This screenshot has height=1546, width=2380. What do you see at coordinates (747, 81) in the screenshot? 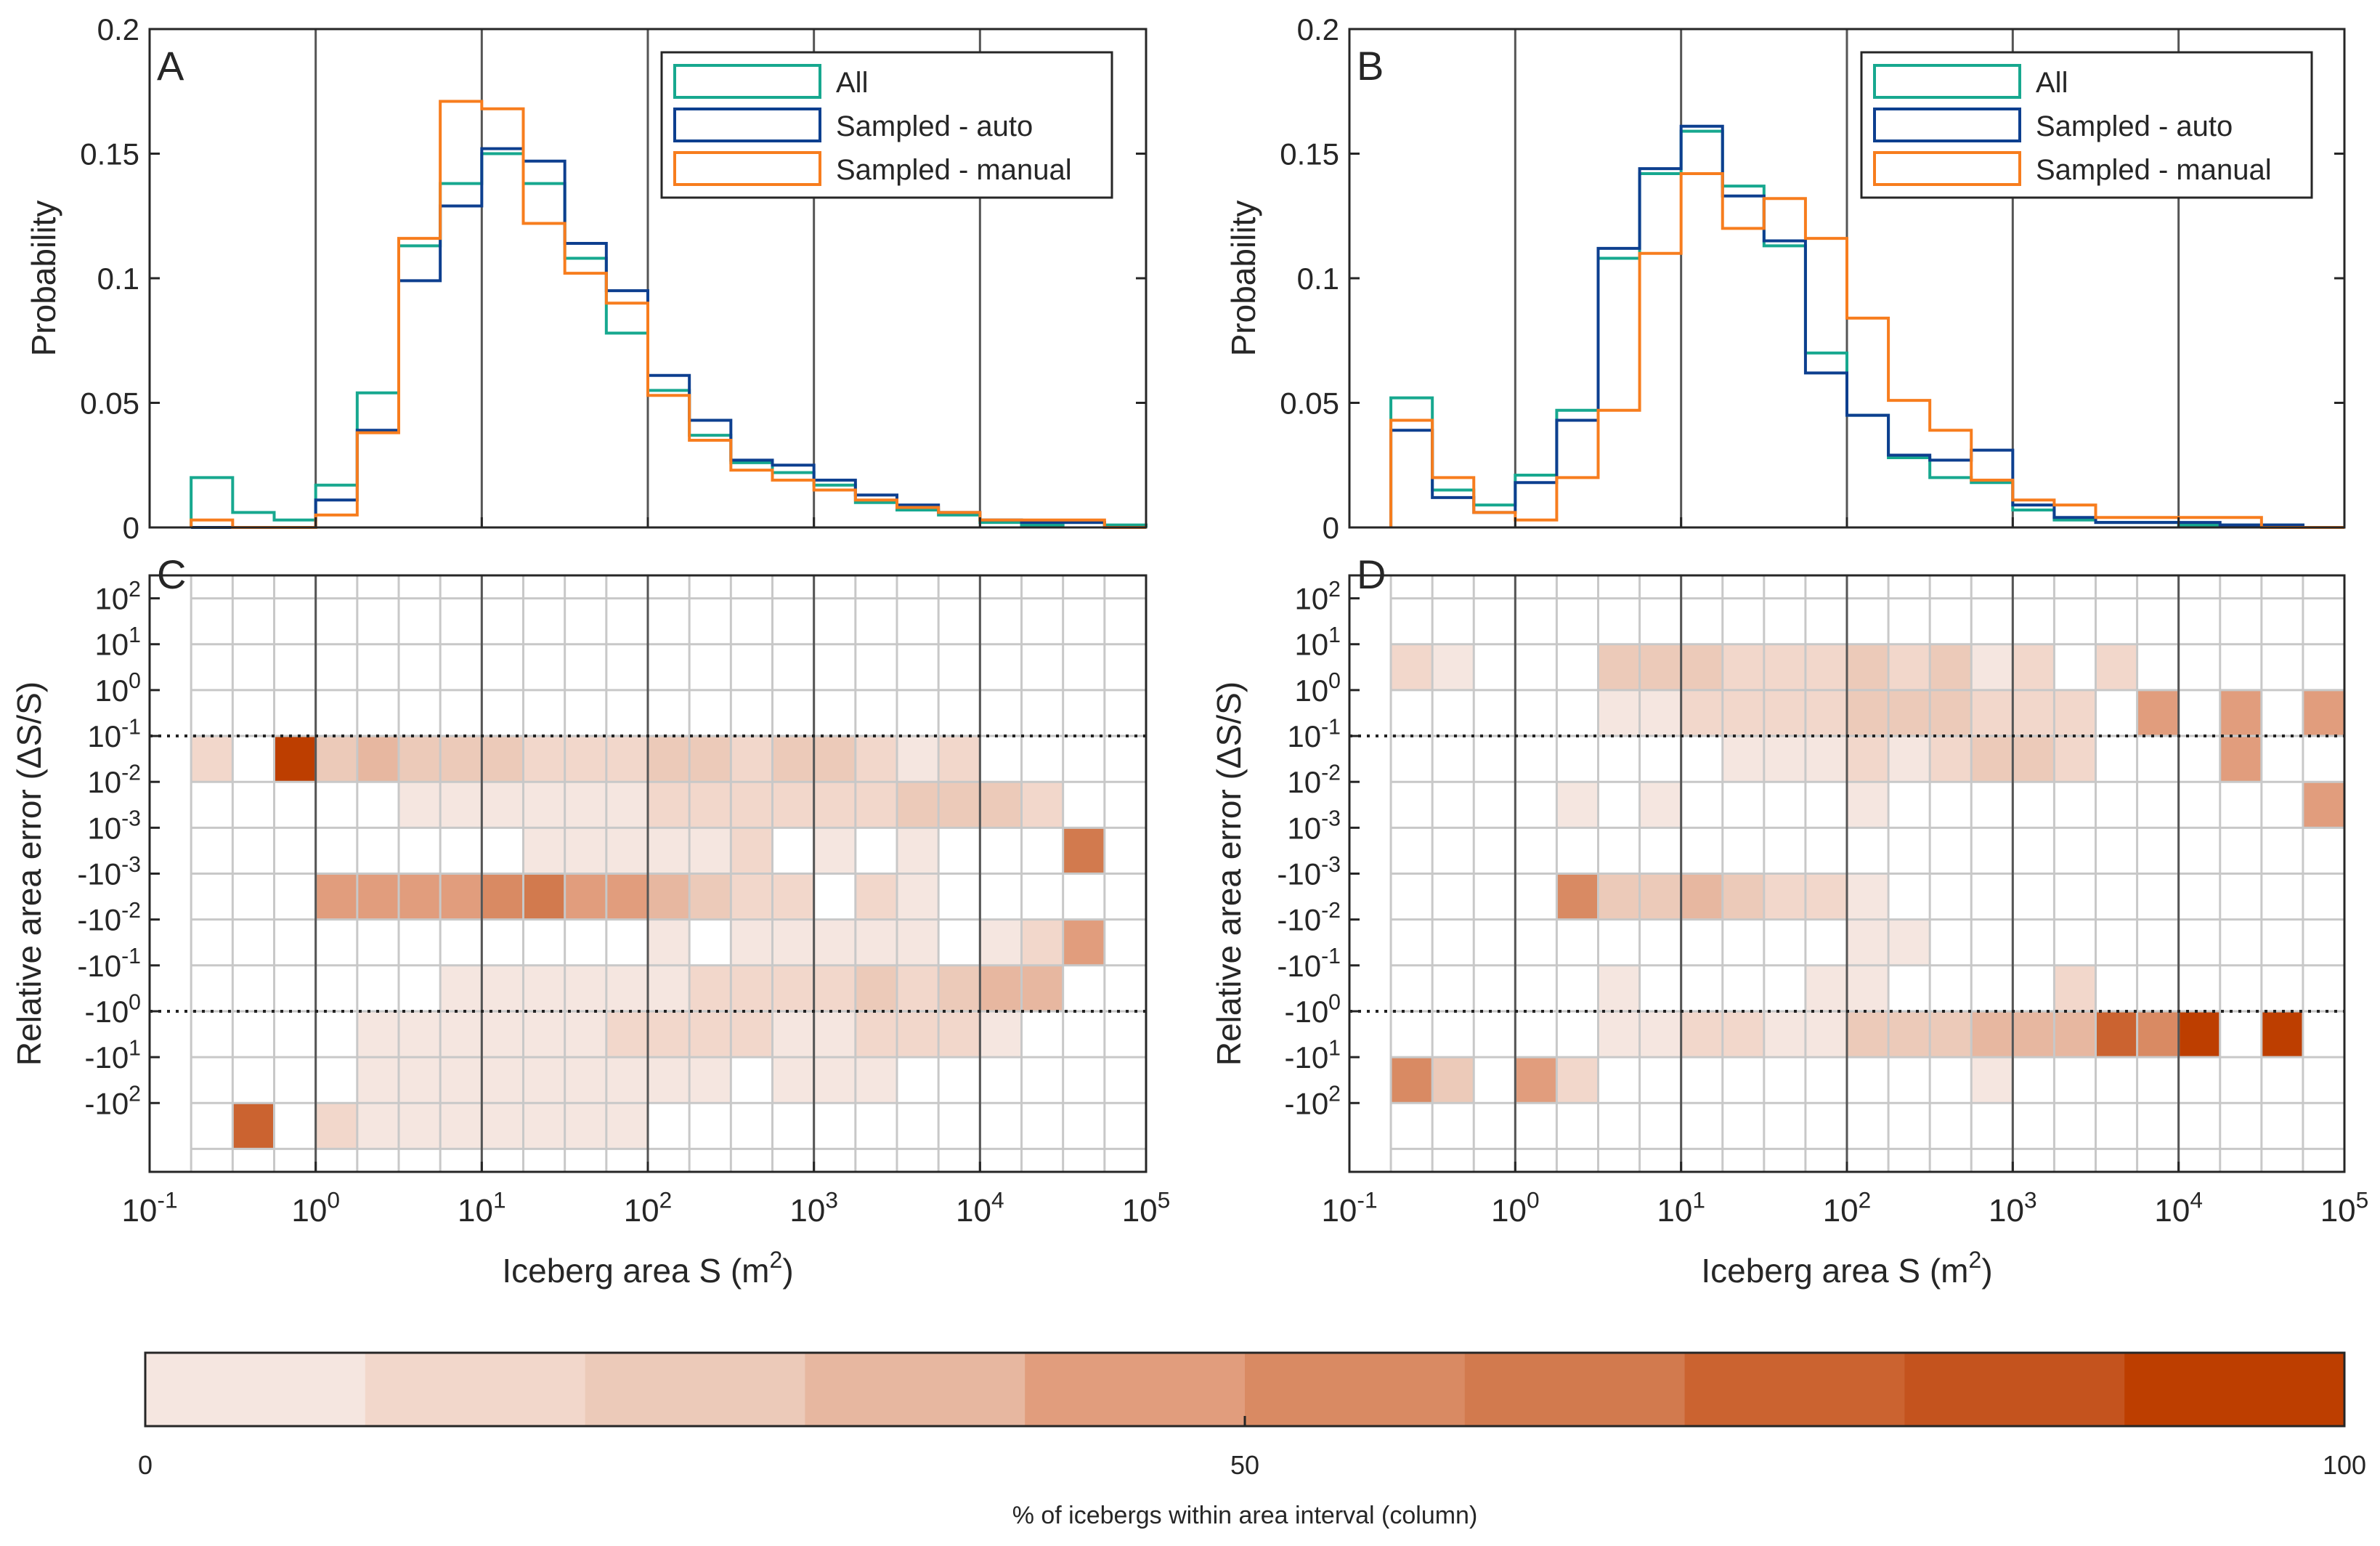
I see `legend-swatch` at bounding box center [747, 81].